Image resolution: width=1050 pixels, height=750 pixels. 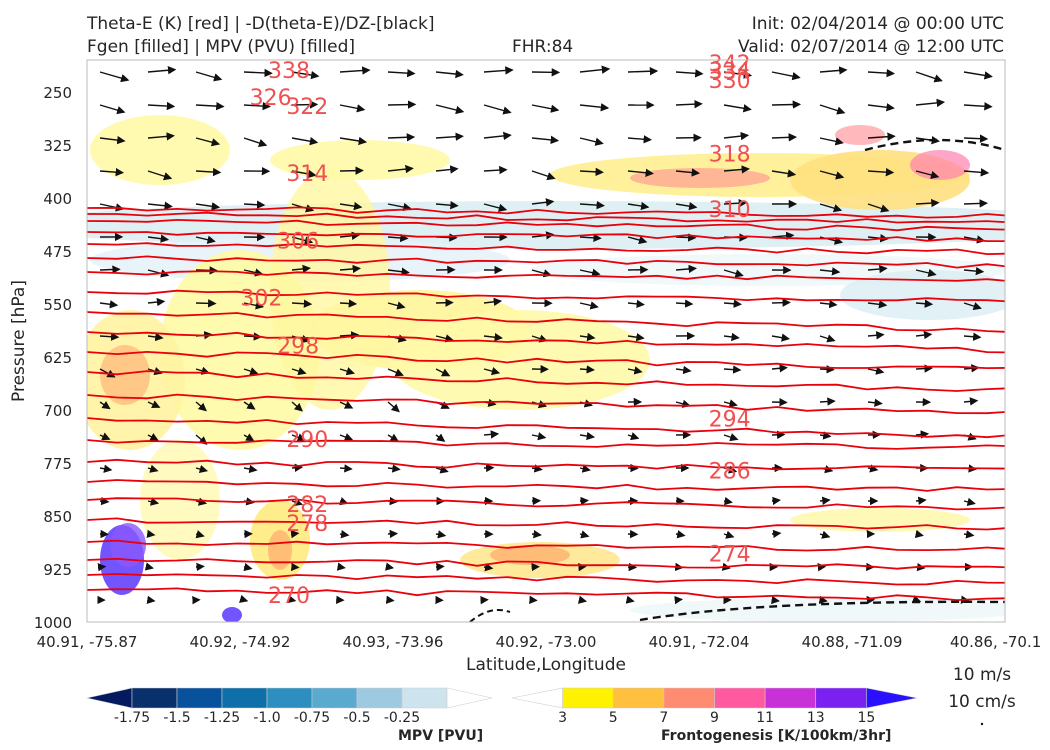 I want to click on theta-e-label: 298, so click(x=298, y=347).